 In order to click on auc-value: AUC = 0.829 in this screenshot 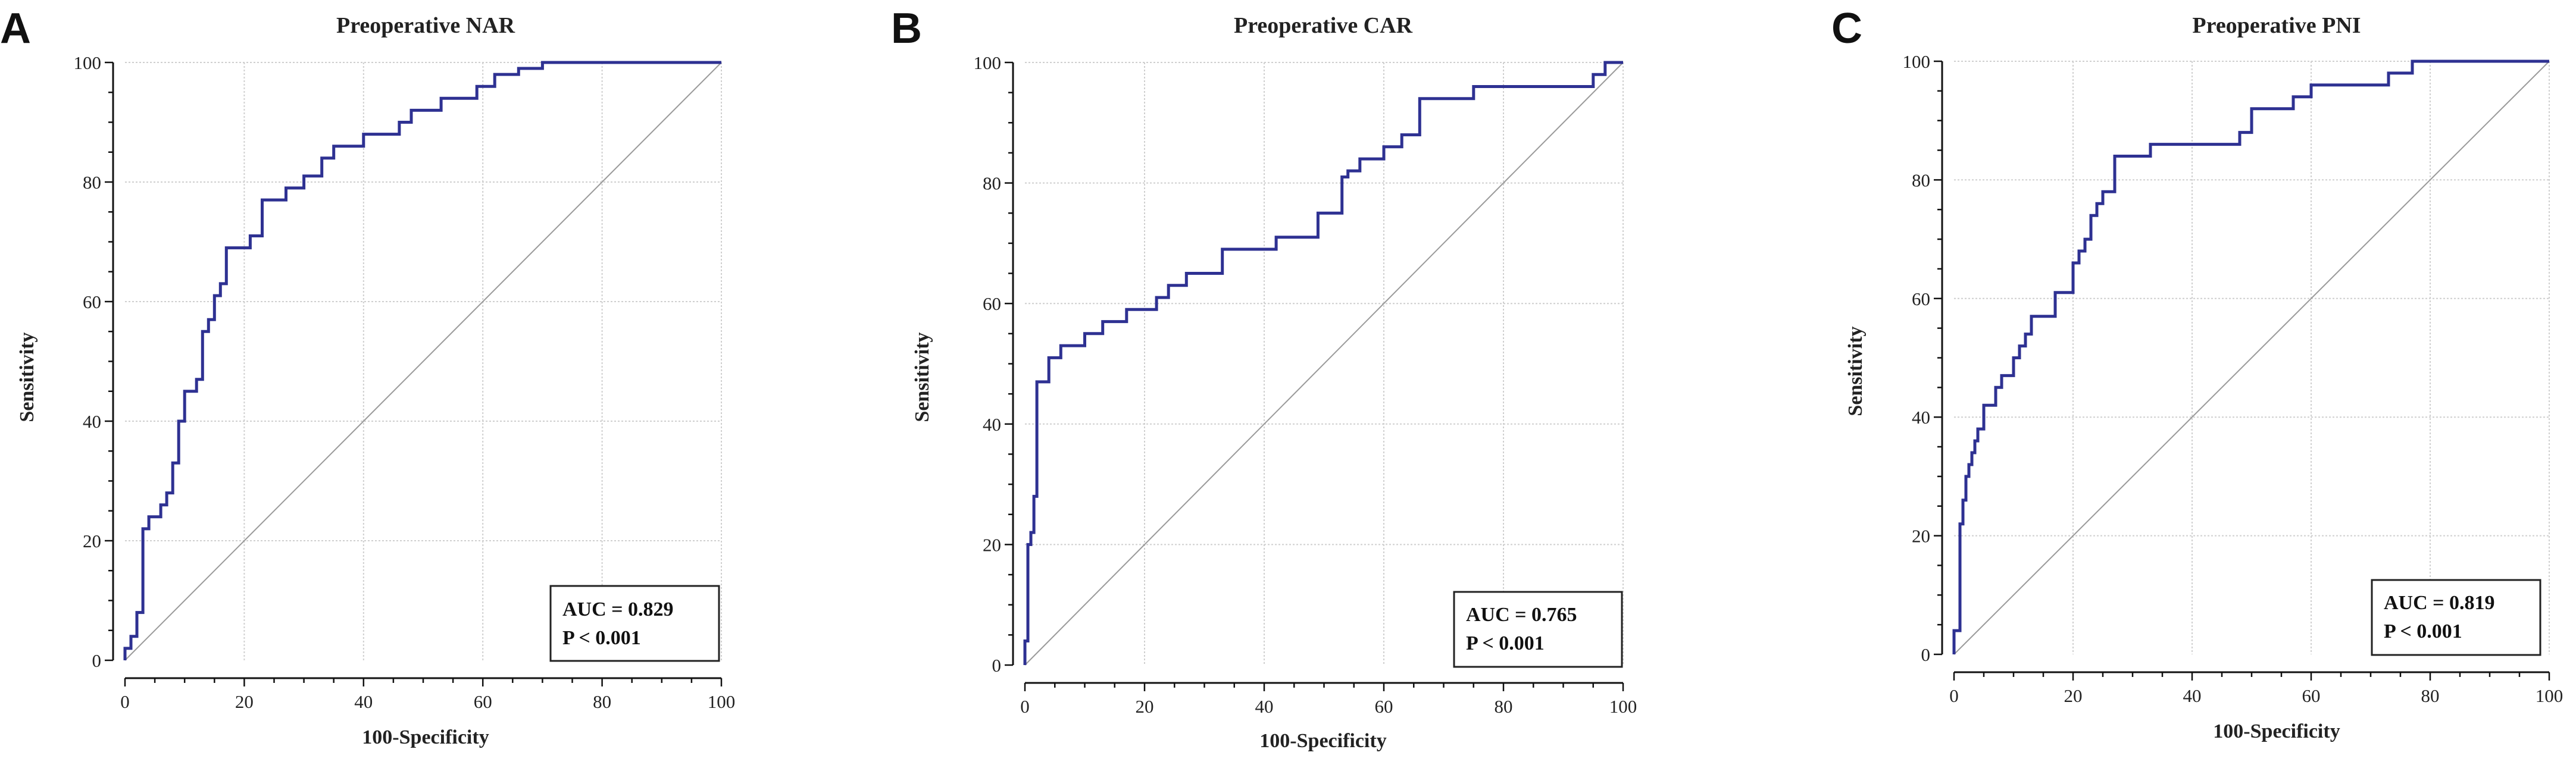, I will do `click(618, 609)`.